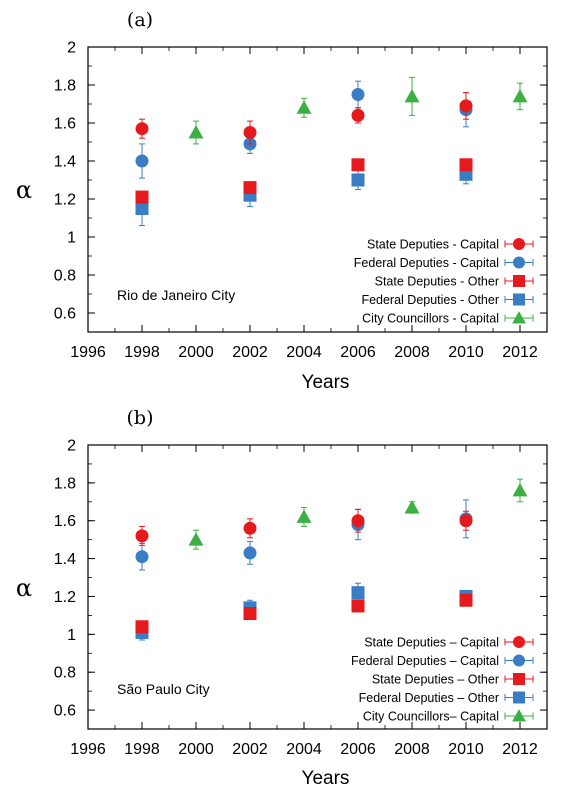 Image resolution: width=566 pixels, height=786 pixels. Describe the element at coordinates (304, 749) in the screenshot. I see `x-tick-label: 2004` at that location.